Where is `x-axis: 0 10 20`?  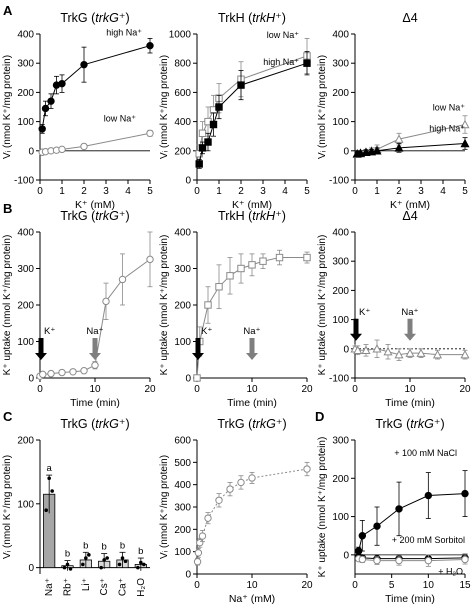 x-axis: 0 10 20 is located at coordinates (411, 386).